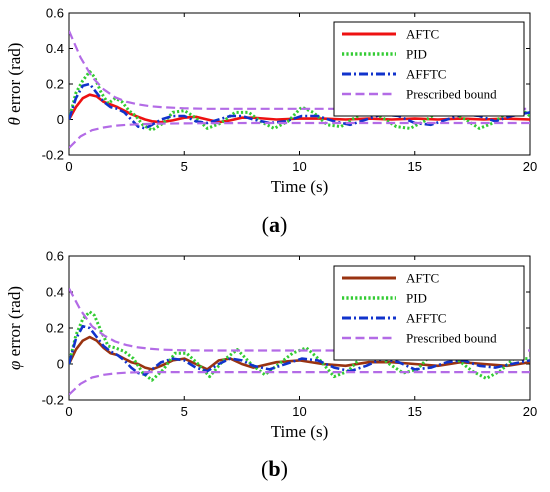  I want to click on panel-a-legend-label-pid: PID, so click(416, 54).